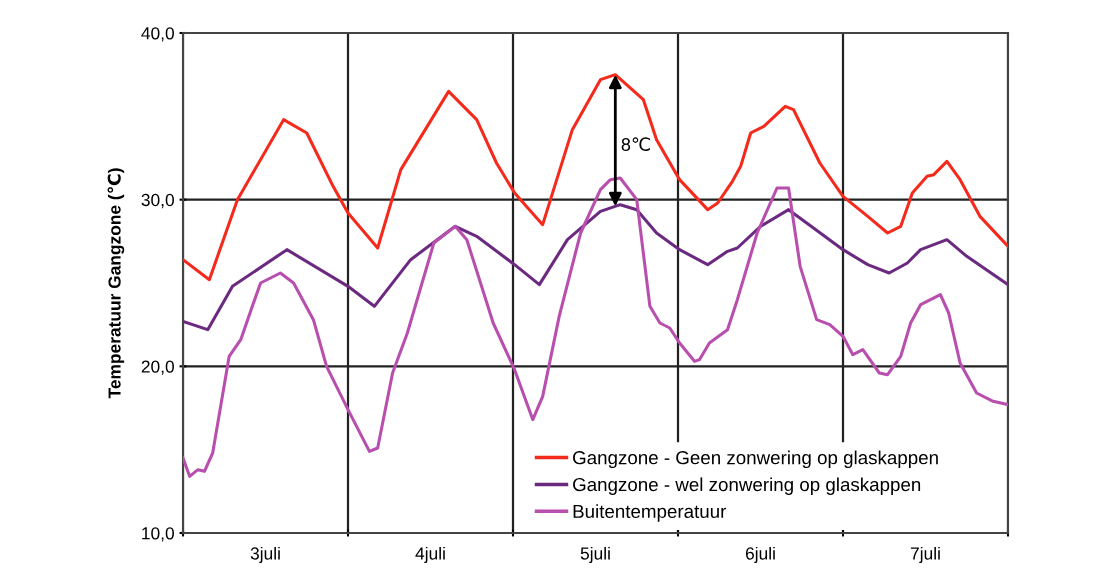 This screenshot has height=578, width=1095. I want to click on x-tick-label: 4juli, so click(430, 555).